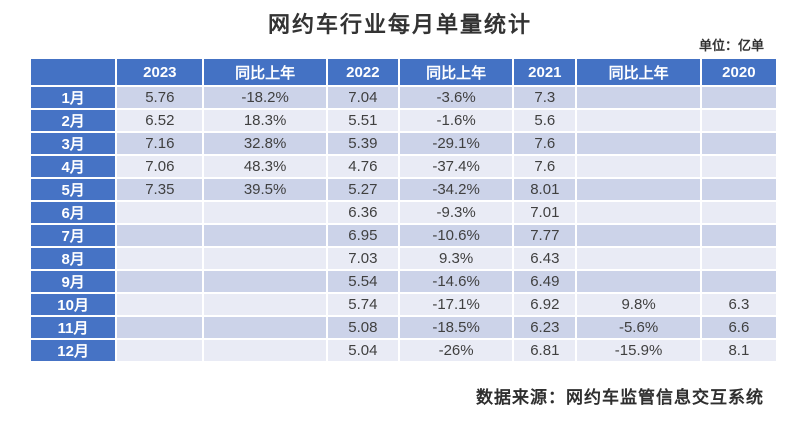 The image size is (800, 448). Describe the element at coordinates (456, 350) in the screenshot. I see `table-cell: -26%` at that location.